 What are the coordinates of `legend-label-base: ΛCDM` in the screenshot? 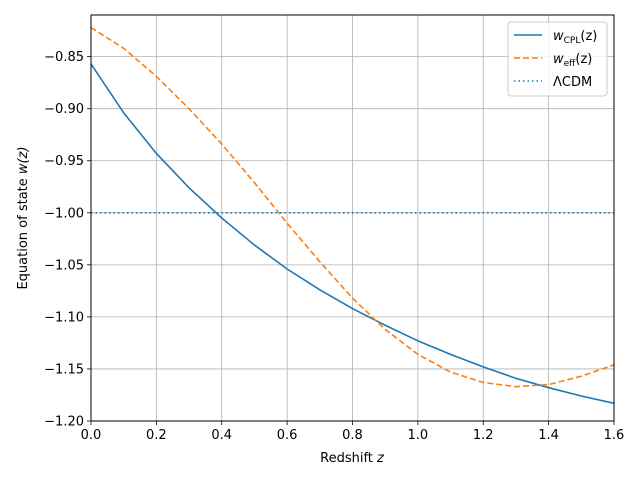 It's located at (572, 82).